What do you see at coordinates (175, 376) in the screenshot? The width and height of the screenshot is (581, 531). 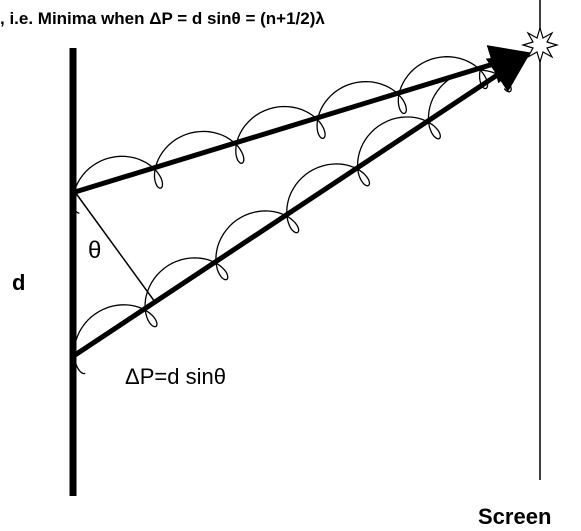 I see `path-difference-label: ΔP=d sinθ` at bounding box center [175, 376].